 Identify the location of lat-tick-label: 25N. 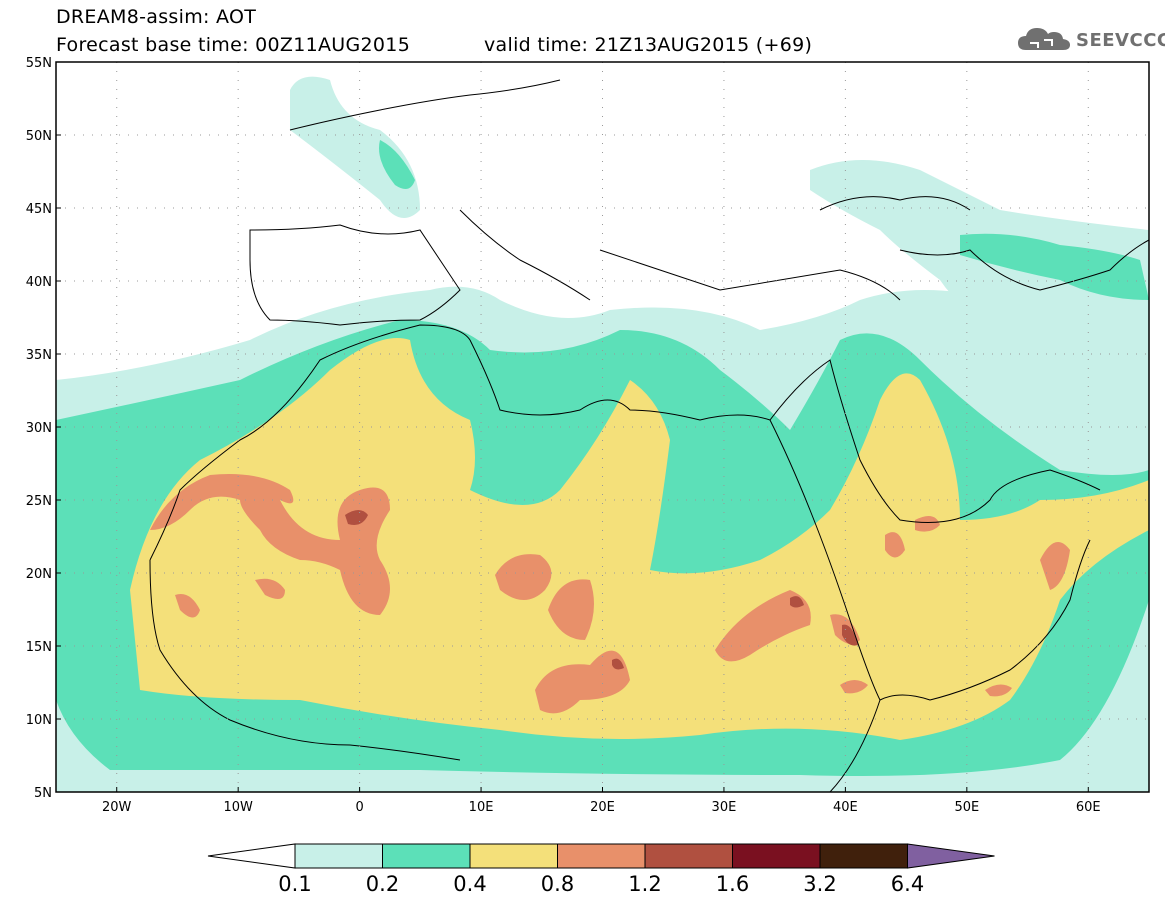
(39, 501).